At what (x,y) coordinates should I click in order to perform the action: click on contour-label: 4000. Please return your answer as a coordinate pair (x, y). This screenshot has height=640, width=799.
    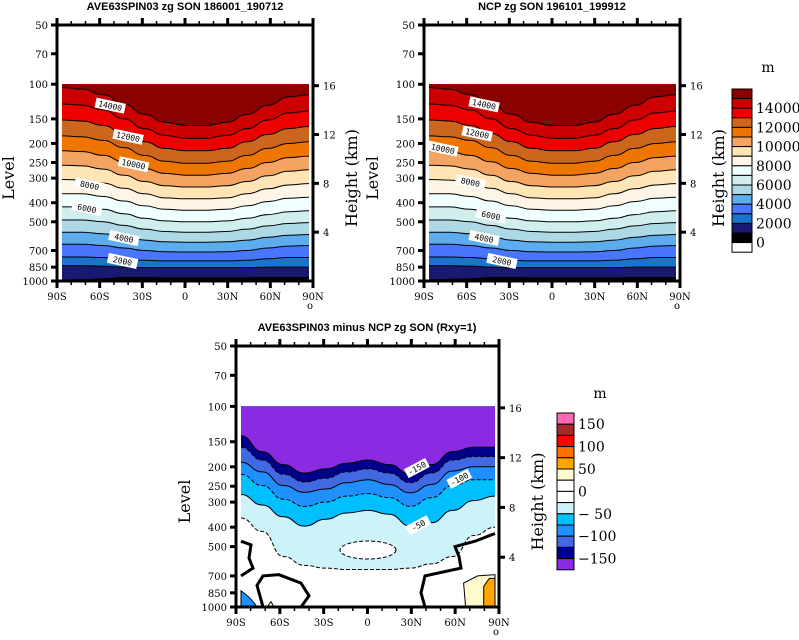
    Looking at the image, I should click on (484, 238).